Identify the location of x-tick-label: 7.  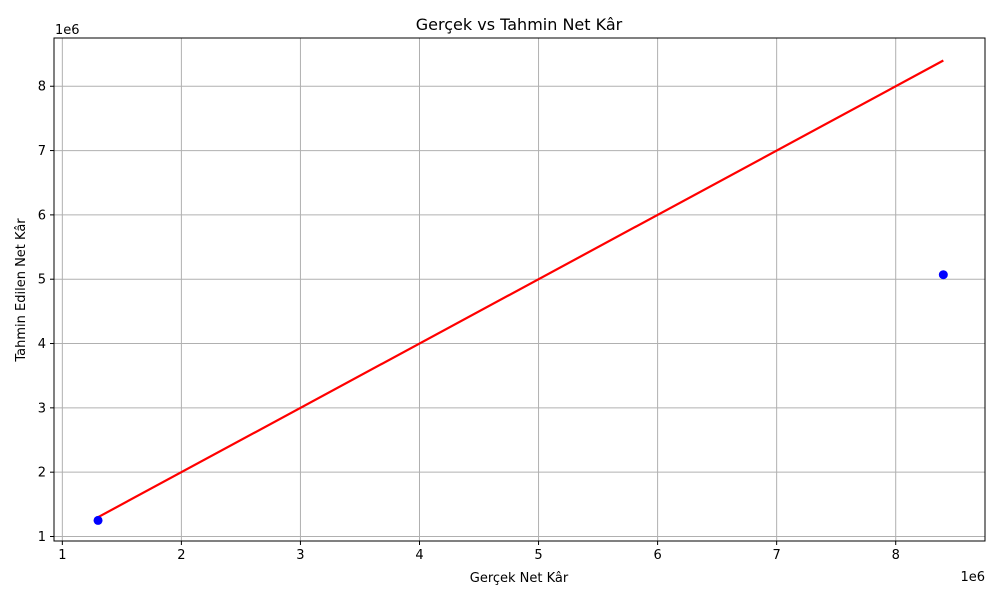
(777, 555).